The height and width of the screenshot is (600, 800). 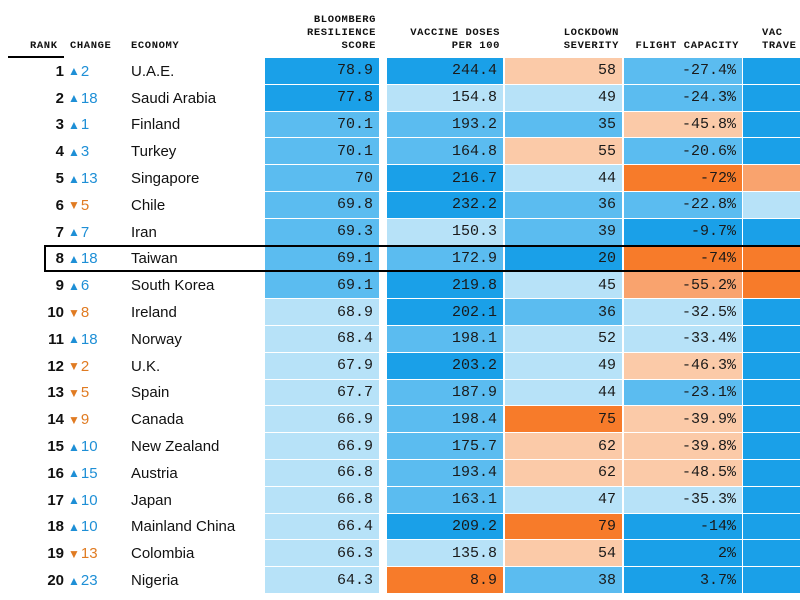 I want to click on flight-capacity-cell: -55.2%, so click(x=683, y=286).